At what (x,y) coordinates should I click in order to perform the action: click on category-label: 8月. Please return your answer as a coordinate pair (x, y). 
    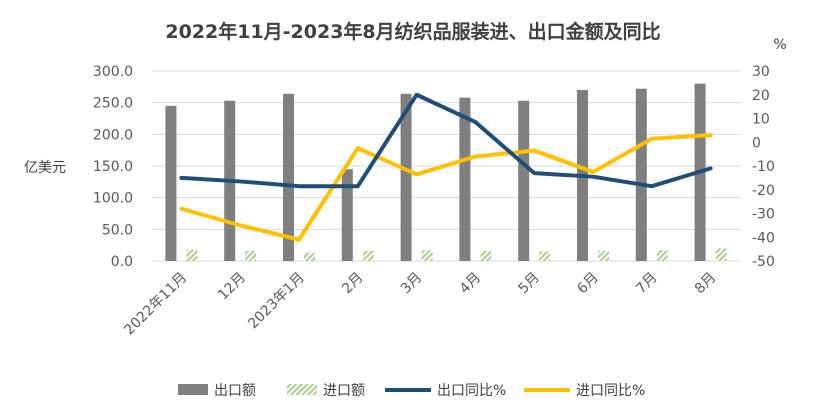
    Looking at the image, I should click on (706, 284).